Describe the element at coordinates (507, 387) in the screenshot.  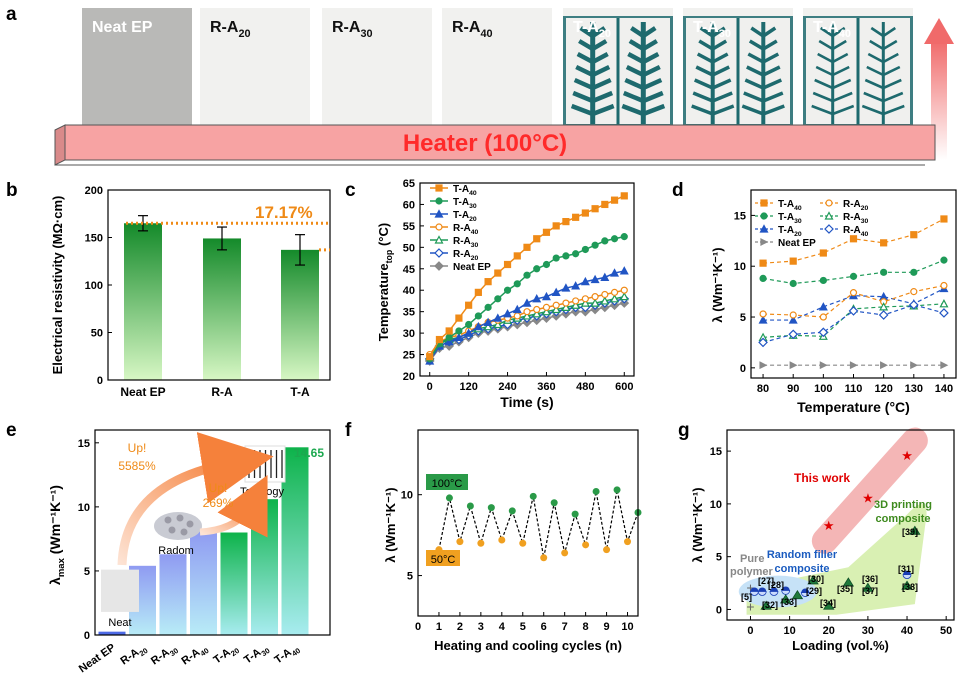
I see `x-tick-label: 240` at that location.